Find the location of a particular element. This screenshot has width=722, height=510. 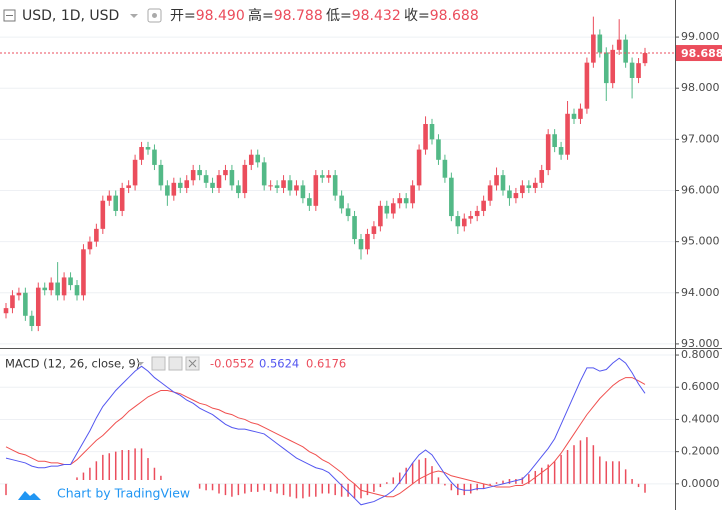

eye-icon-dot is located at coordinates (154, 15).